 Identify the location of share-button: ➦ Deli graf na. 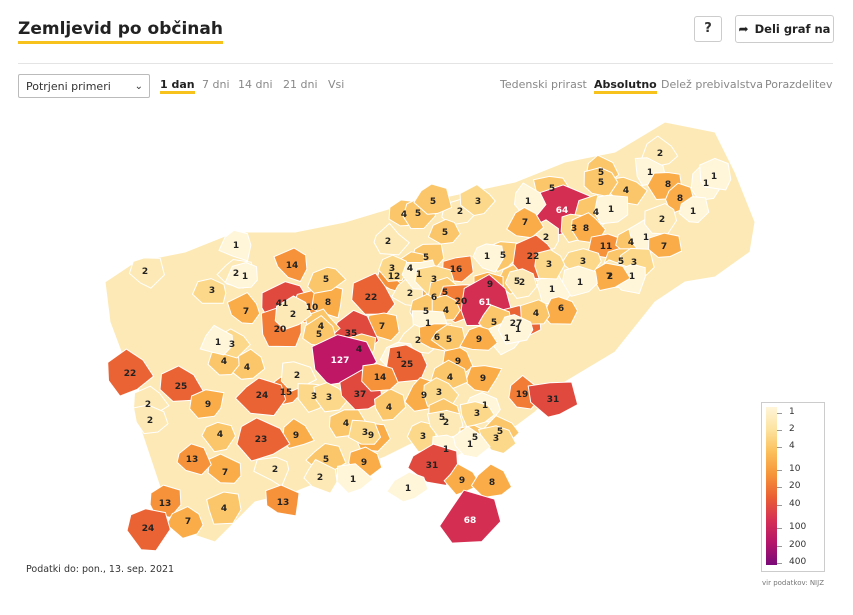
(784, 29).